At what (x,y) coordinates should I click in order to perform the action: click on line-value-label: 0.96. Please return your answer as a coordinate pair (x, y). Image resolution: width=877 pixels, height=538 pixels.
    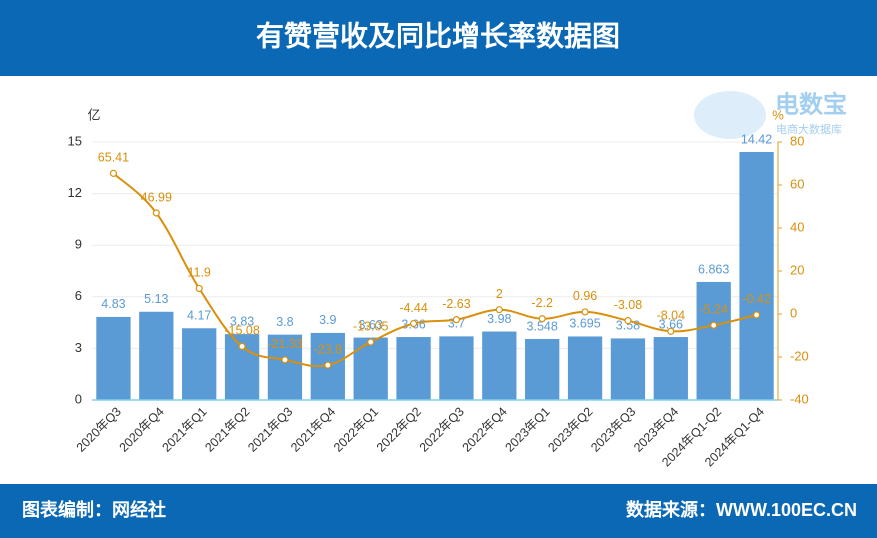
    Looking at the image, I should click on (585, 296).